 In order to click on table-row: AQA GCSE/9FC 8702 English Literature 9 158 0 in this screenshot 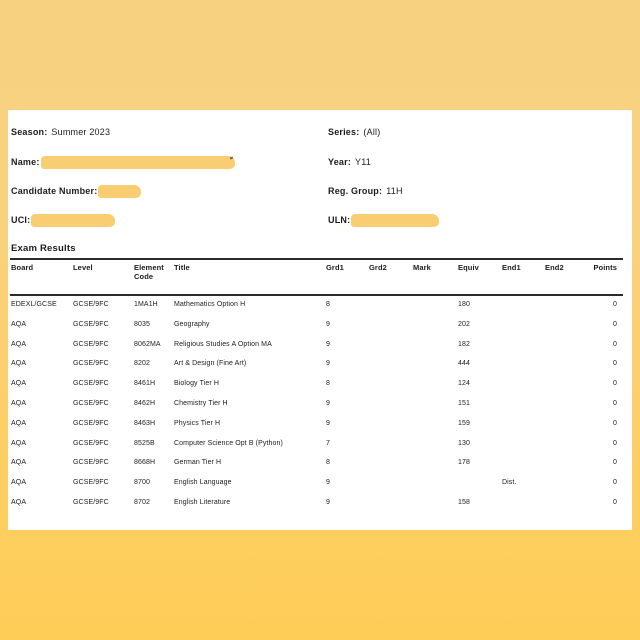, I will do `click(314, 506)`.